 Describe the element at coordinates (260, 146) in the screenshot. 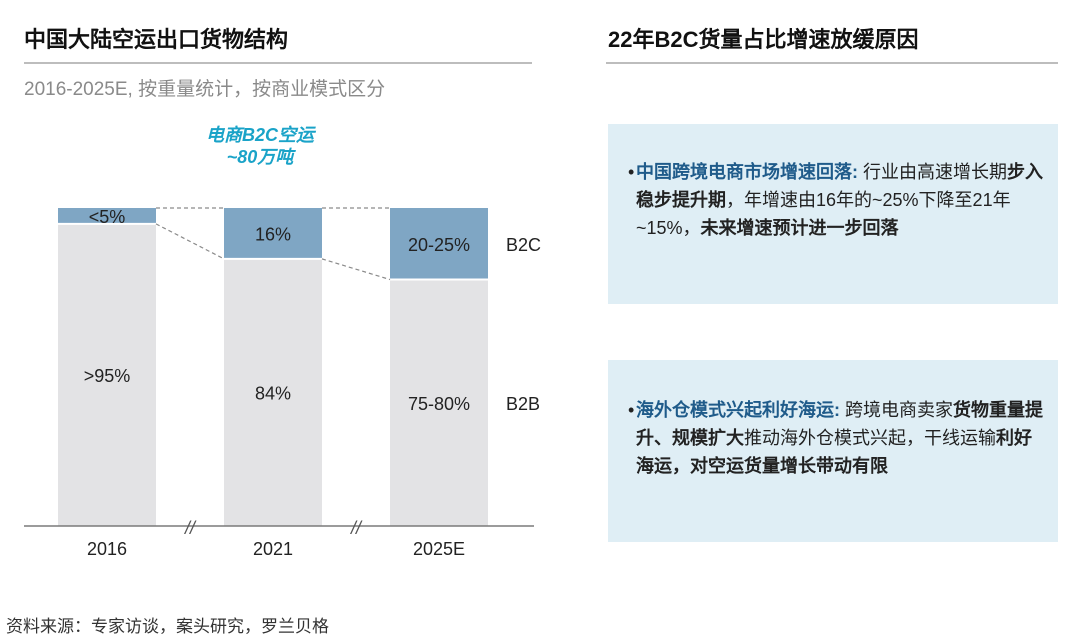

I see `b2c-volume-annotation: 电商B2C空运 ~80万吨` at that location.